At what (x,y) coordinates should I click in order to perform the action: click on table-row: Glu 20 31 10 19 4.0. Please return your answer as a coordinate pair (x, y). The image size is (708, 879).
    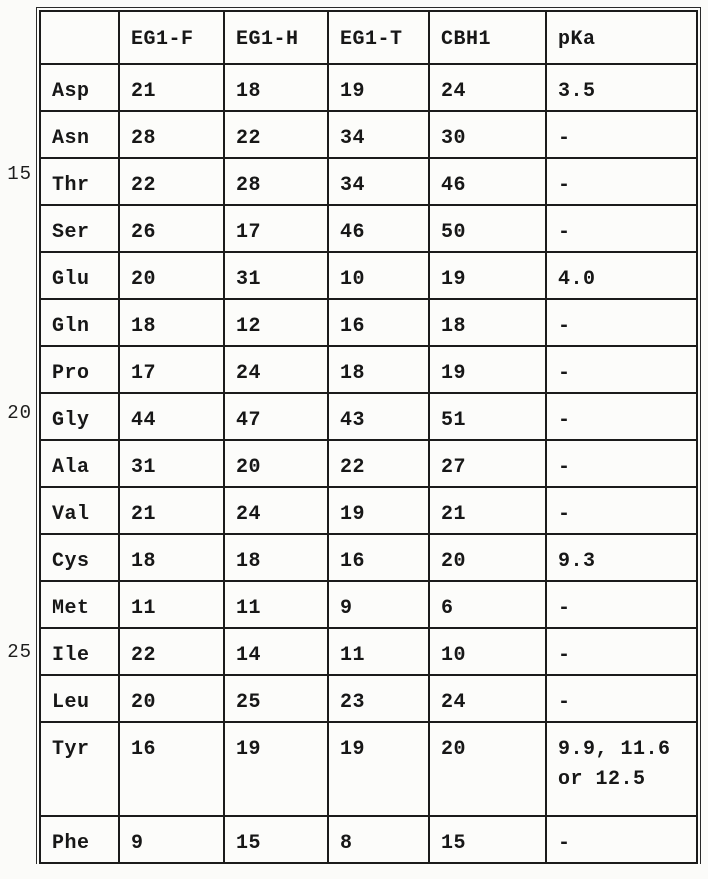
    Looking at the image, I should click on (368, 275).